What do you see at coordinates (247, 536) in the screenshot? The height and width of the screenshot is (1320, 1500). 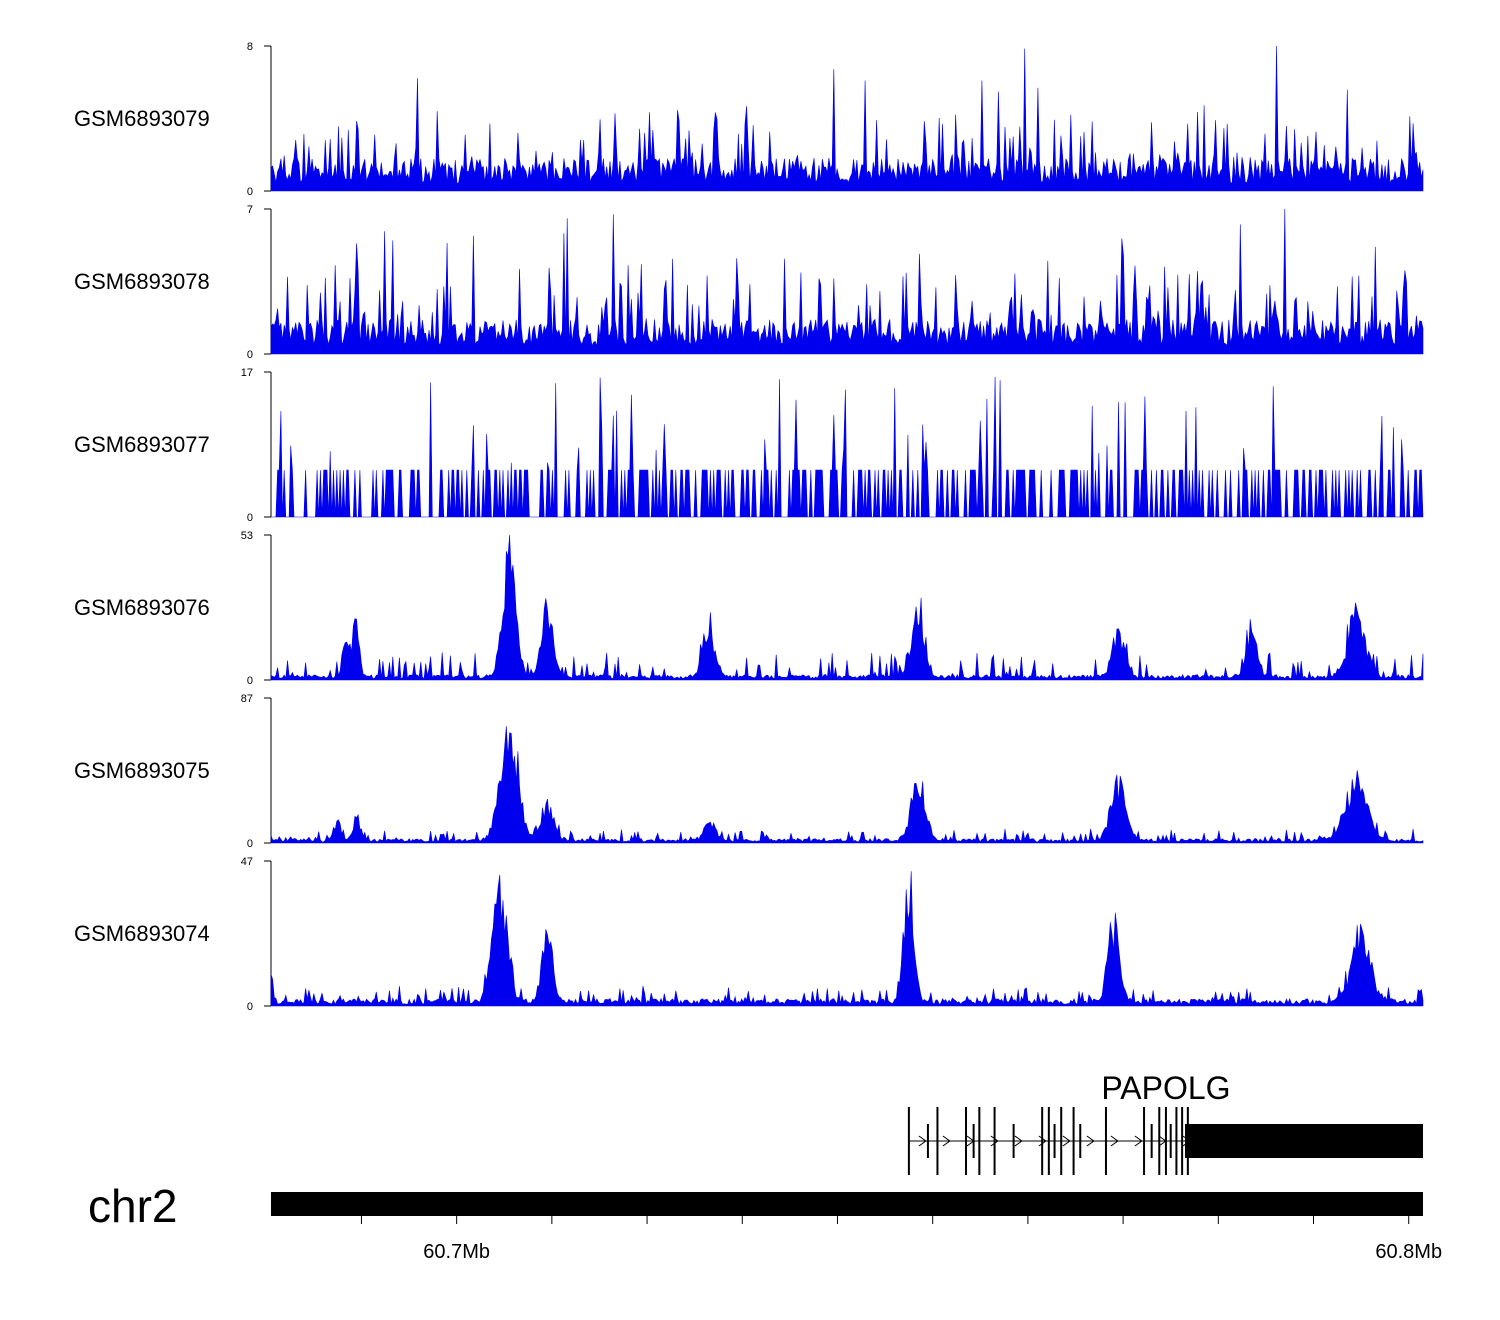 I see `y-max-label: 53` at bounding box center [247, 536].